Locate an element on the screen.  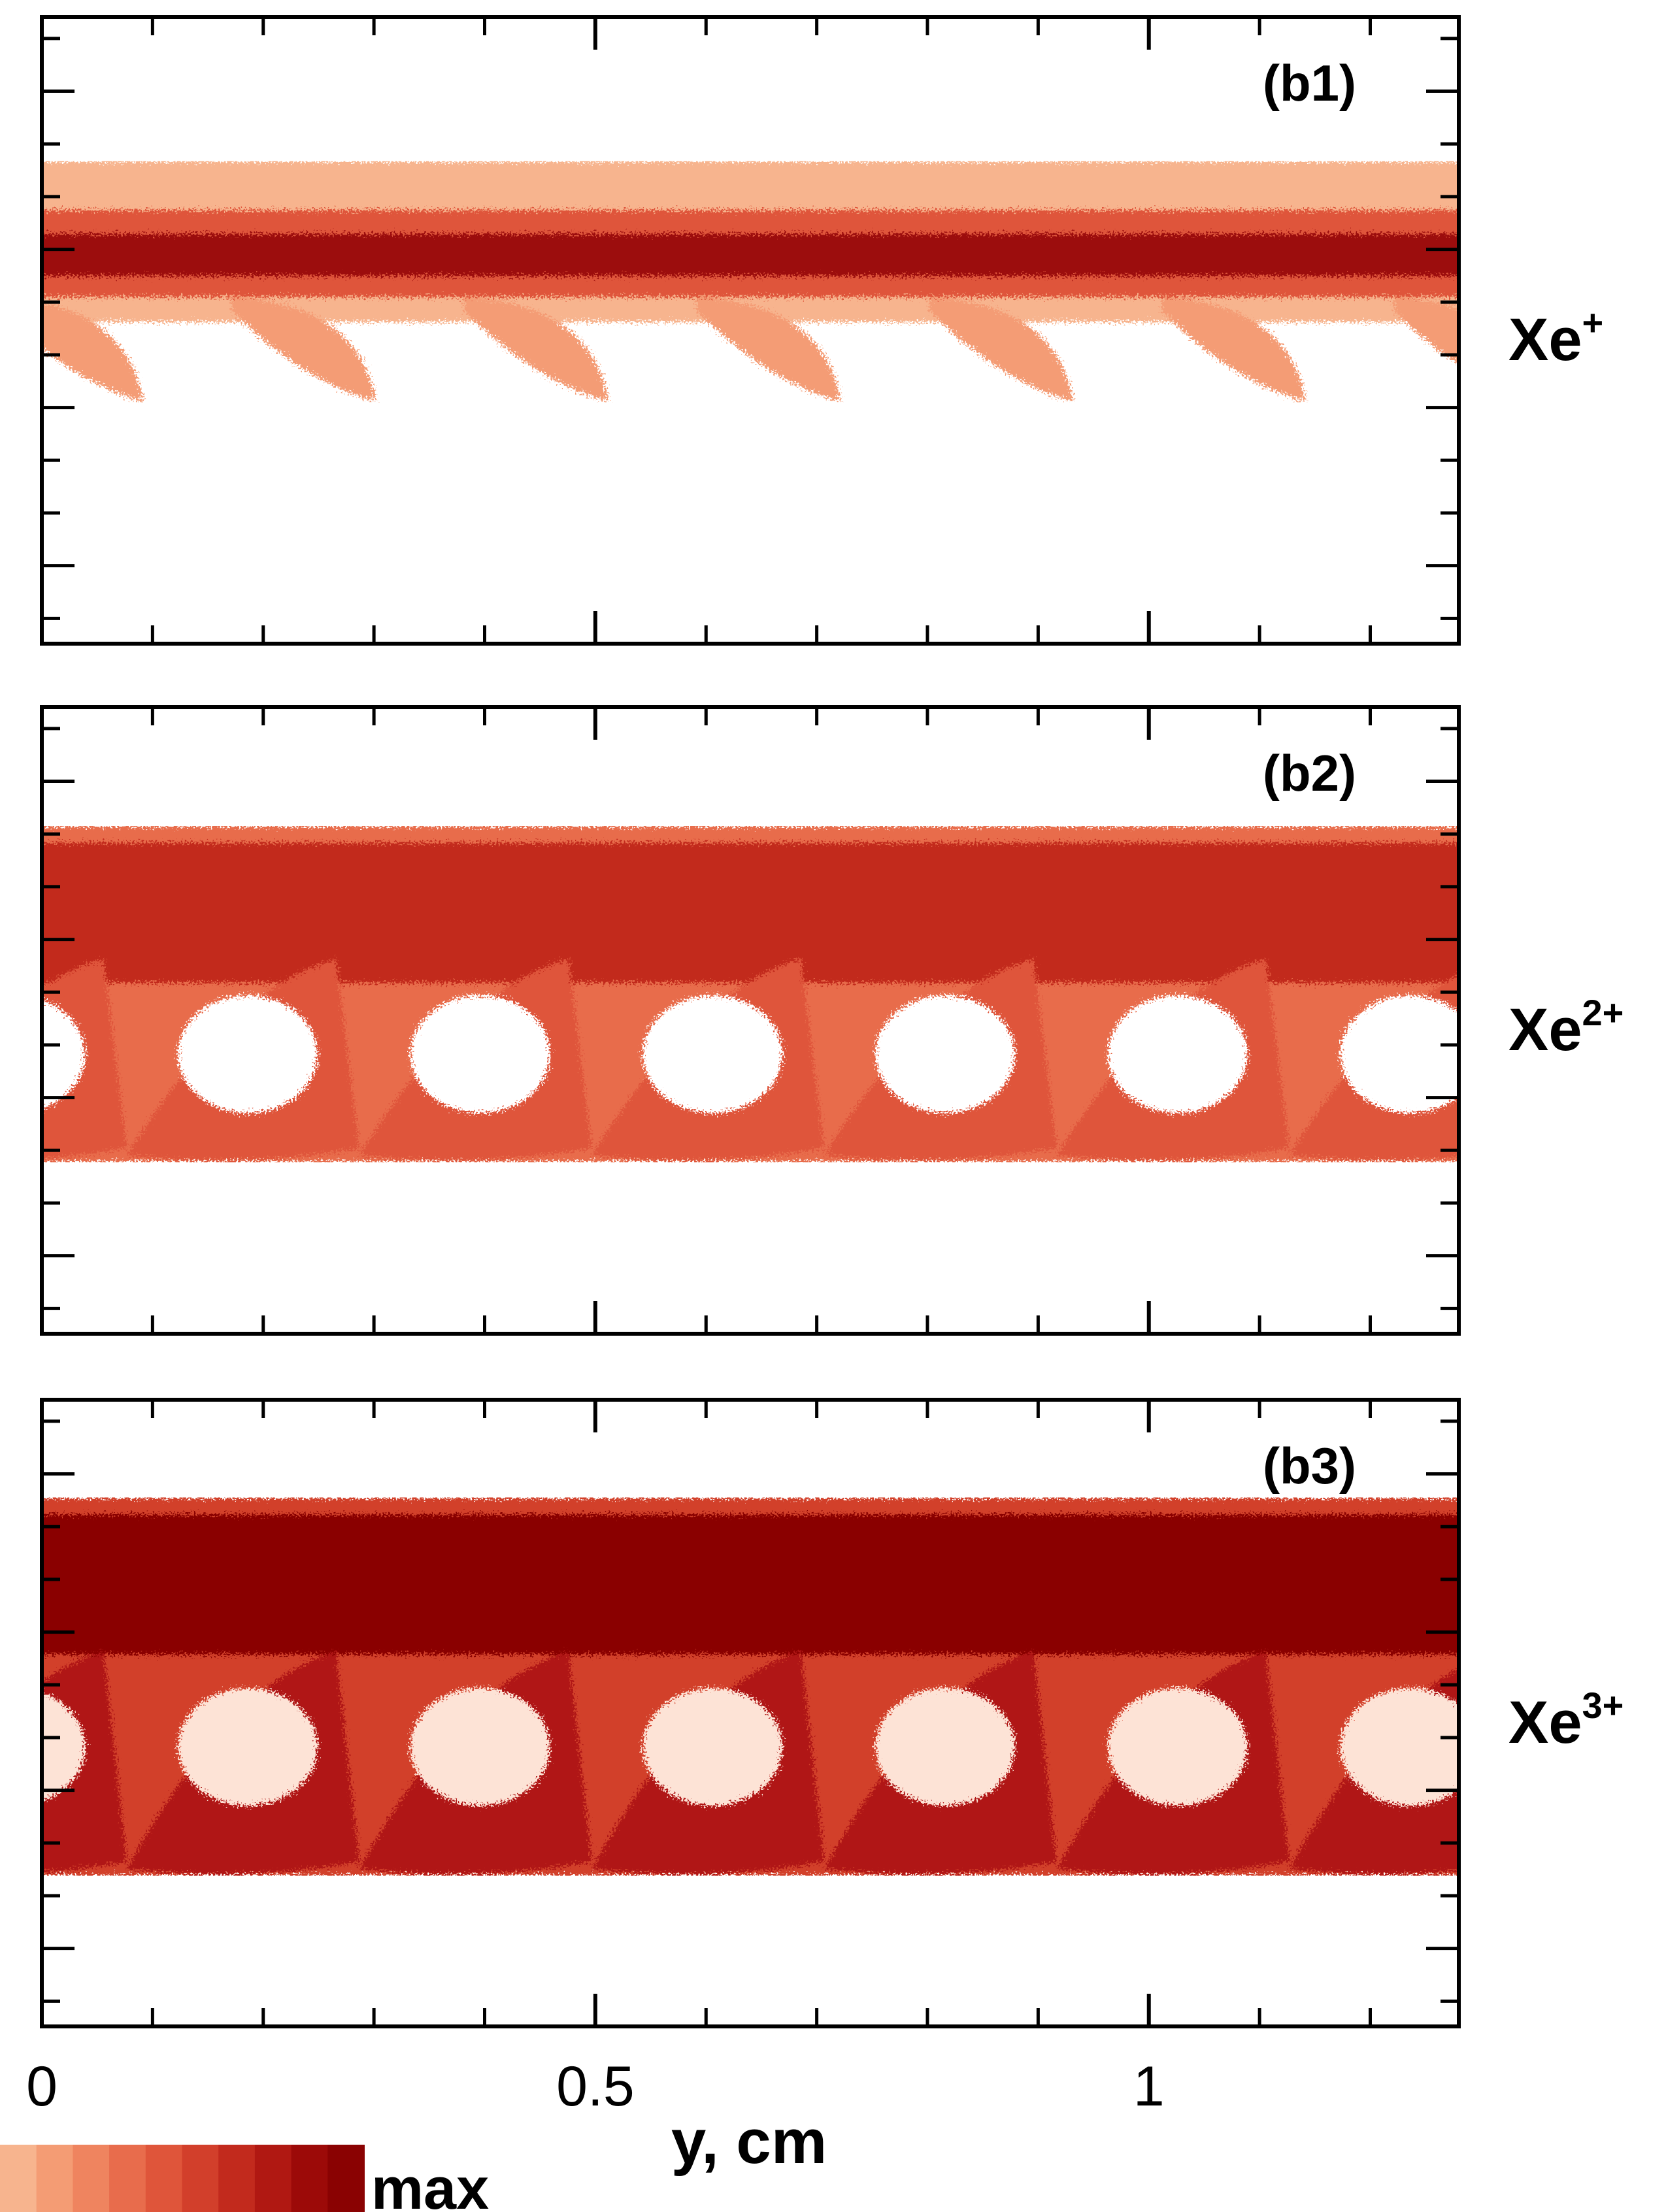
species-label: Xe+ is located at coordinates (1556, 337).